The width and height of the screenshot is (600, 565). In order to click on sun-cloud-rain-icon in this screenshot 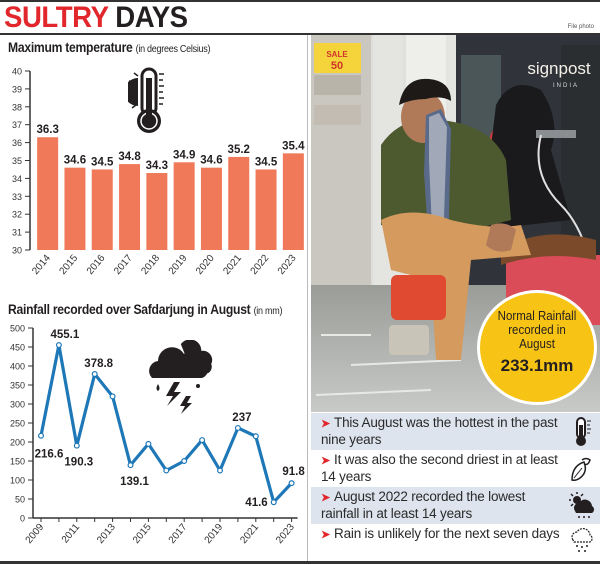, I will do `click(581, 505)`.